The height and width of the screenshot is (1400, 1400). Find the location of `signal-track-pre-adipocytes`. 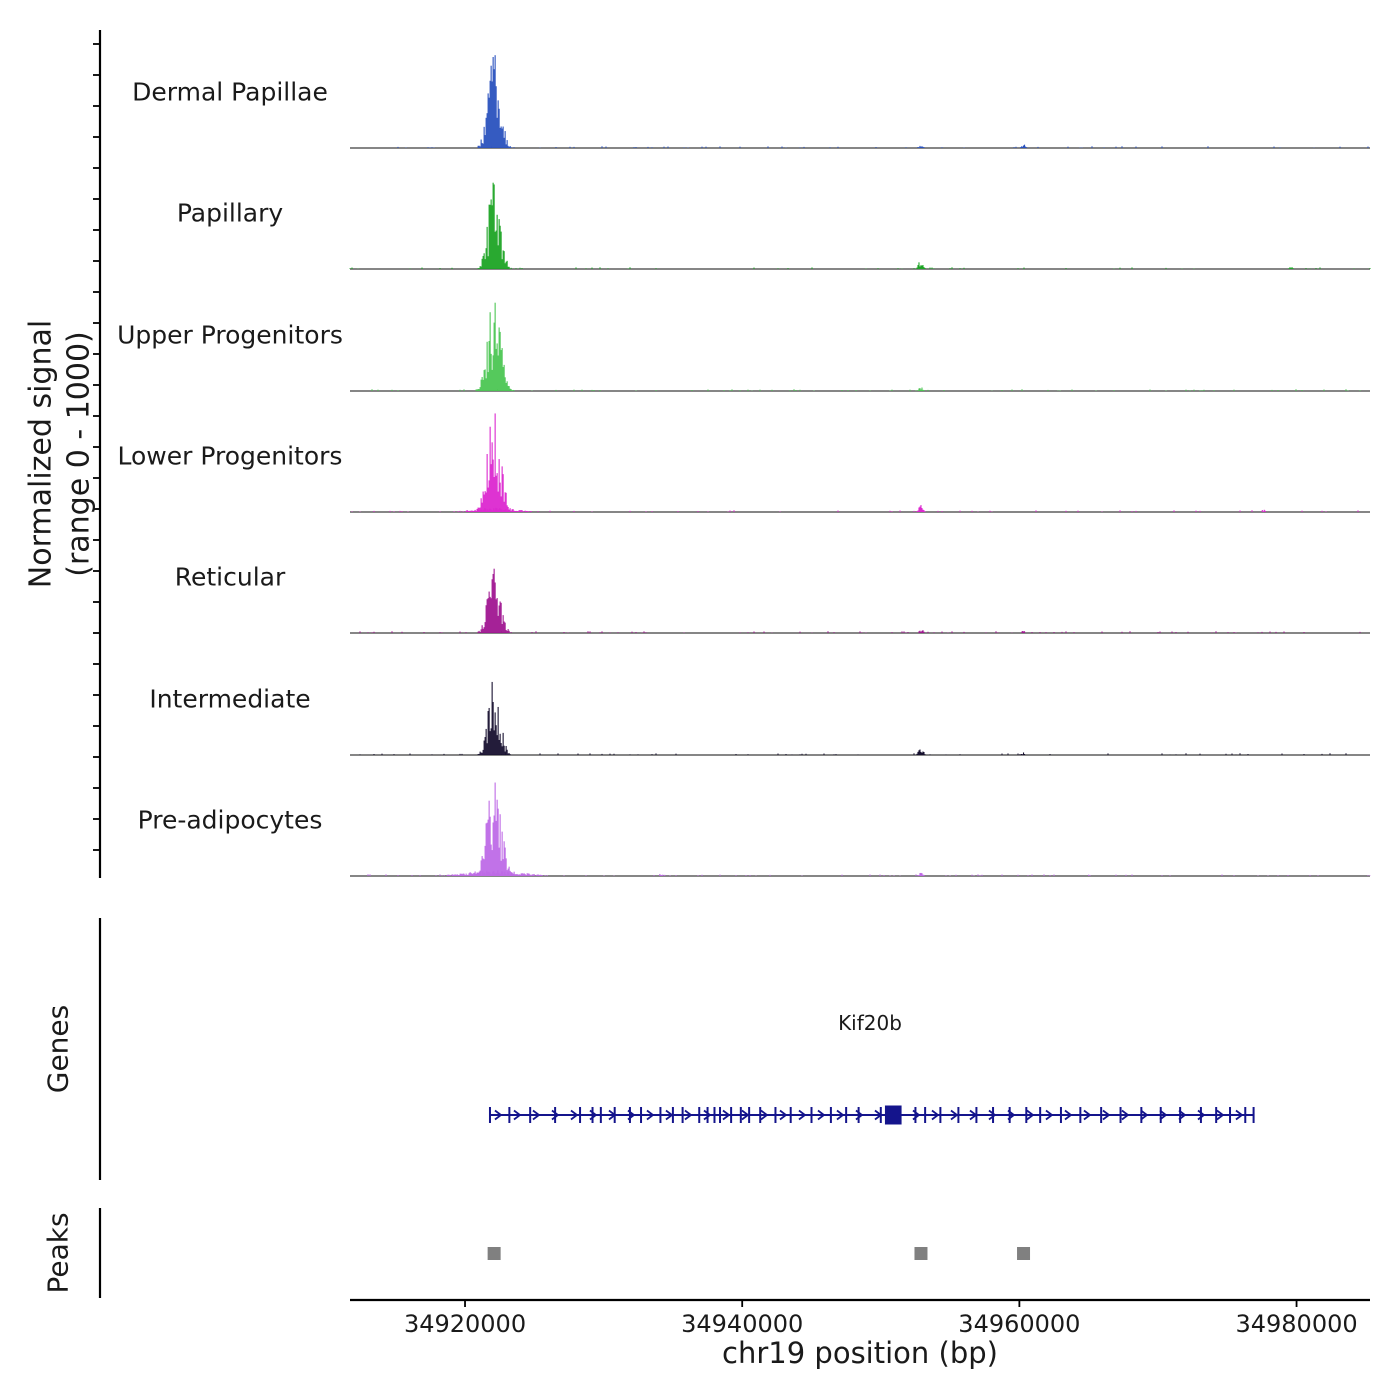

signal-track-pre-adipocytes is located at coordinates (860, 829).